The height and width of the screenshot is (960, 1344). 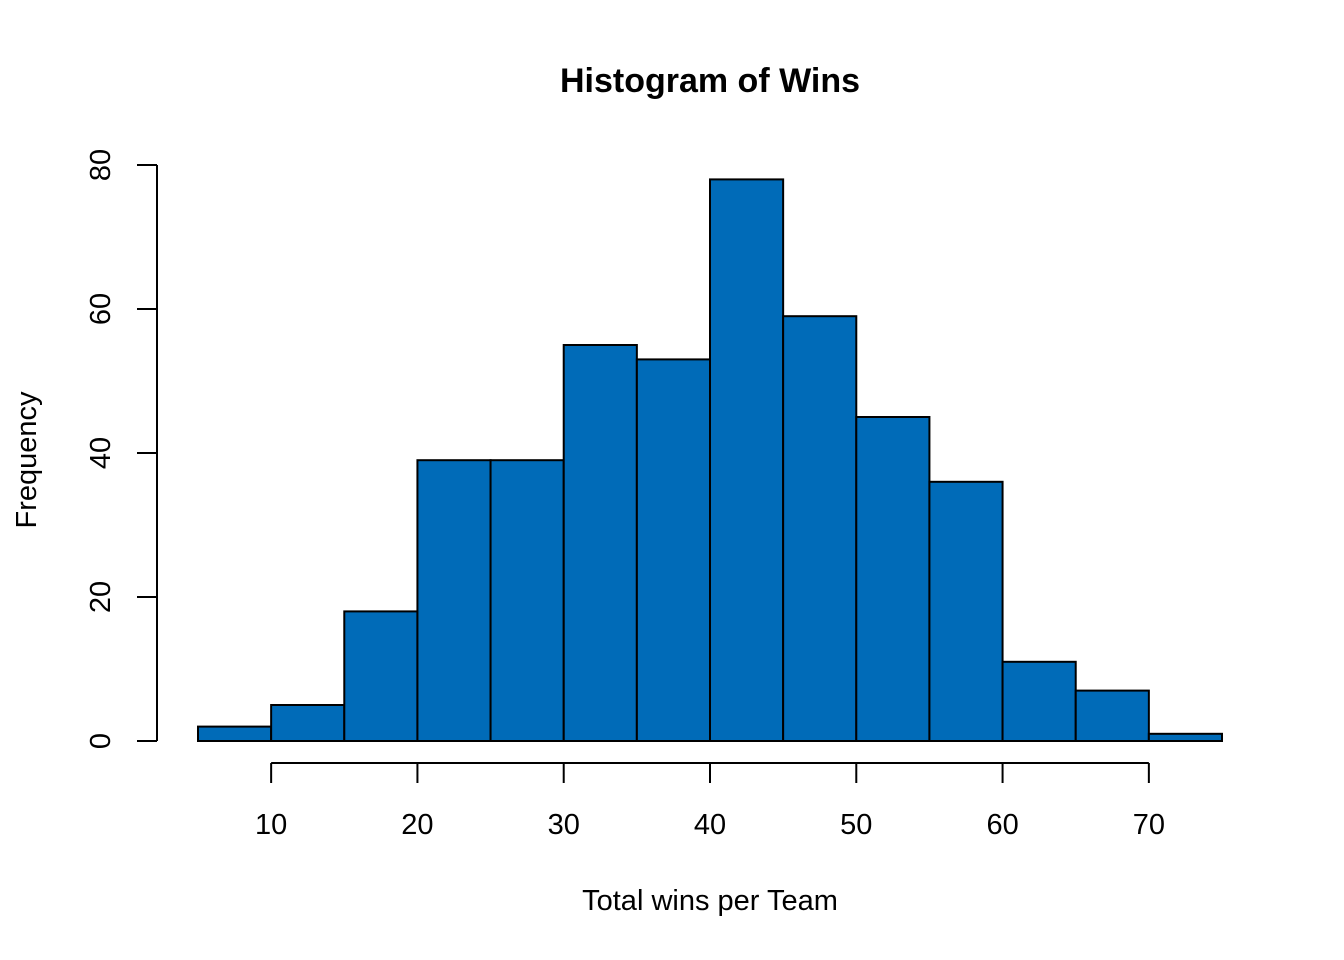 What do you see at coordinates (101, 165) in the screenshot?
I see `y-tick-label: 80` at bounding box center [101, 165].